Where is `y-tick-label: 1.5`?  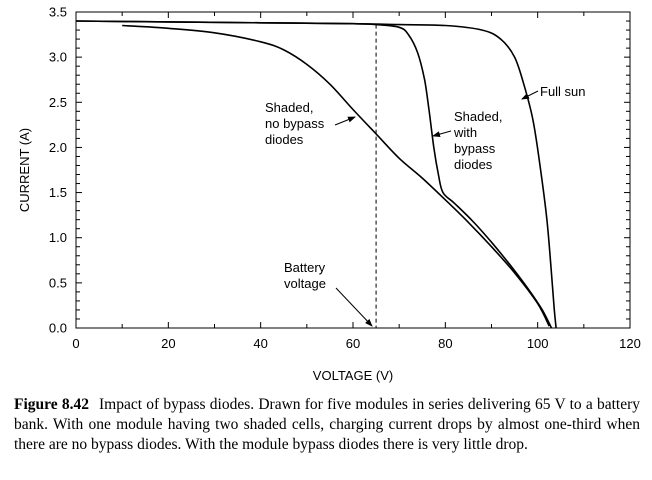 y-tick-label: 1.5 is located at coordinates (58, 192).